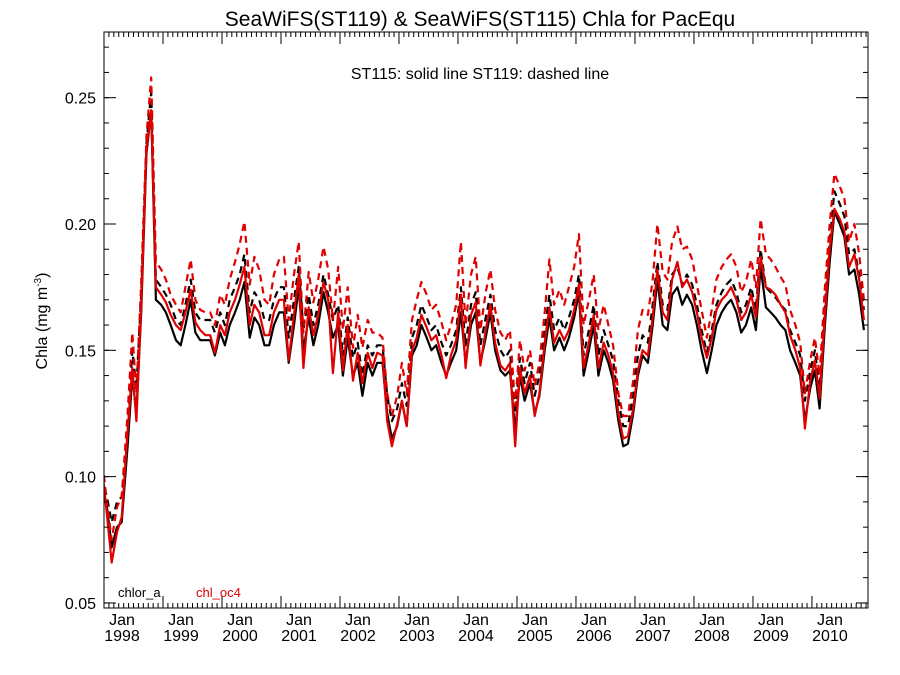 The height and width of the screenshot is (675, 900). What do you see at coordinates (830, 636) in the screenshot?
I see `x-tick-label-year: 2010` at bounding box center [830, 636].